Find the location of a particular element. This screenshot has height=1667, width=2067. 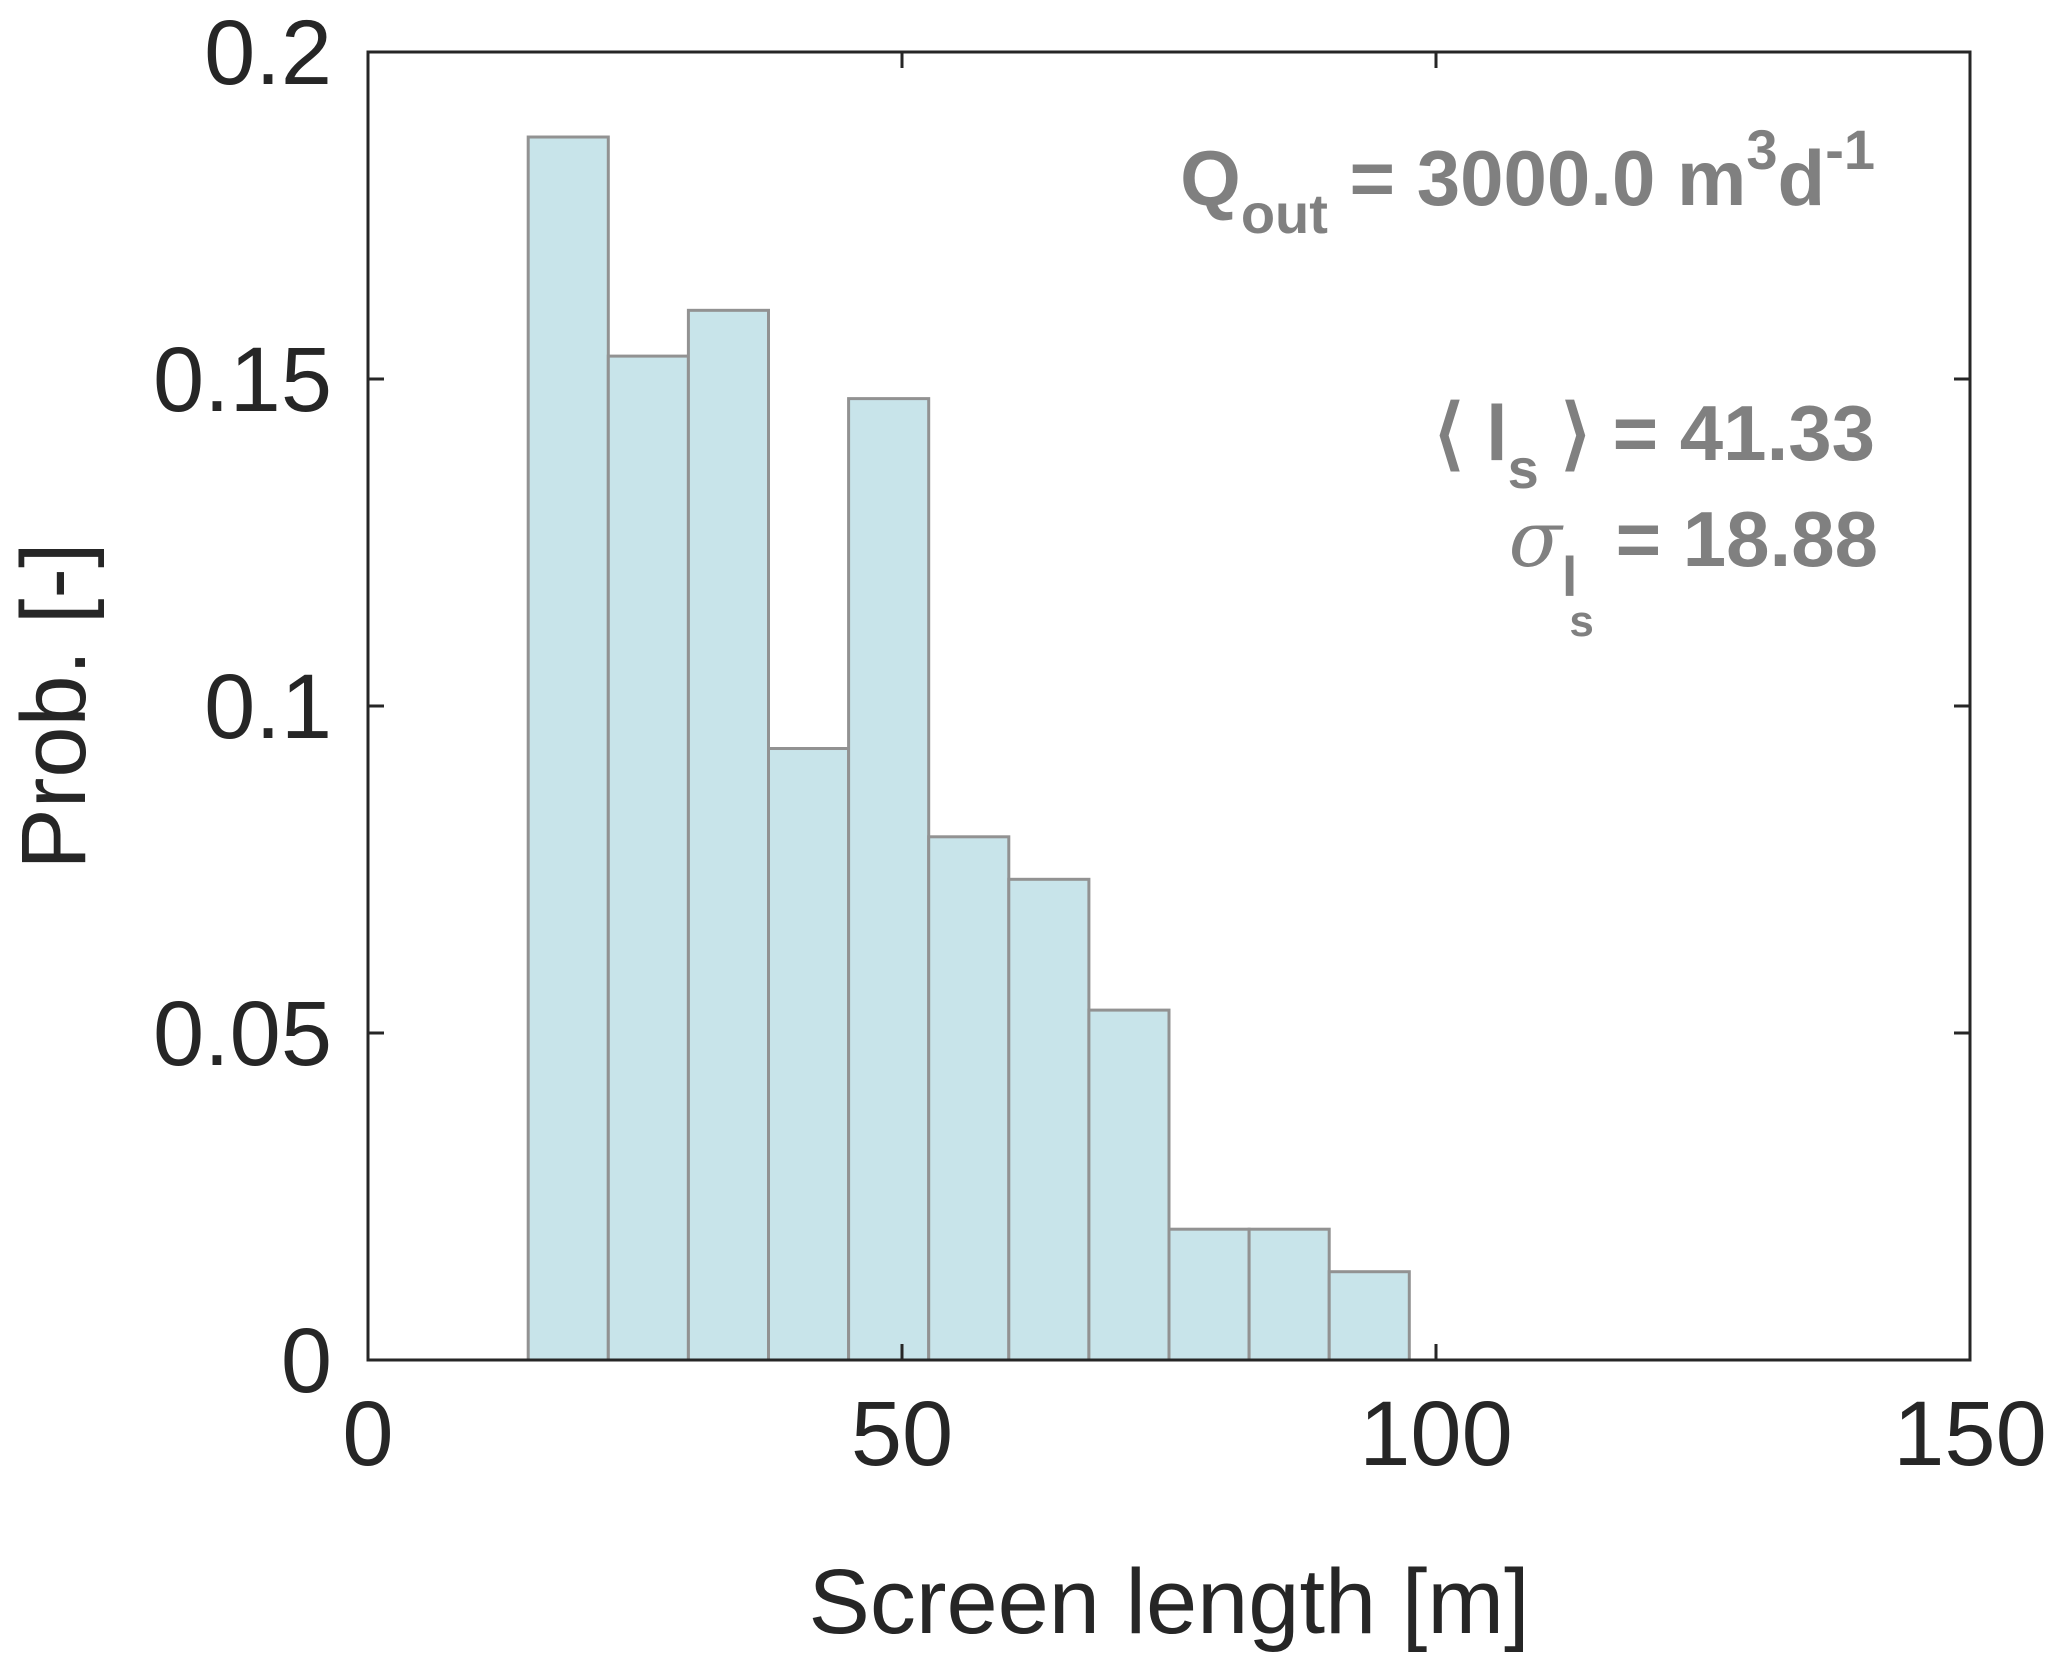

sigma-symbol: σ is located at coordinates (1536, 540).